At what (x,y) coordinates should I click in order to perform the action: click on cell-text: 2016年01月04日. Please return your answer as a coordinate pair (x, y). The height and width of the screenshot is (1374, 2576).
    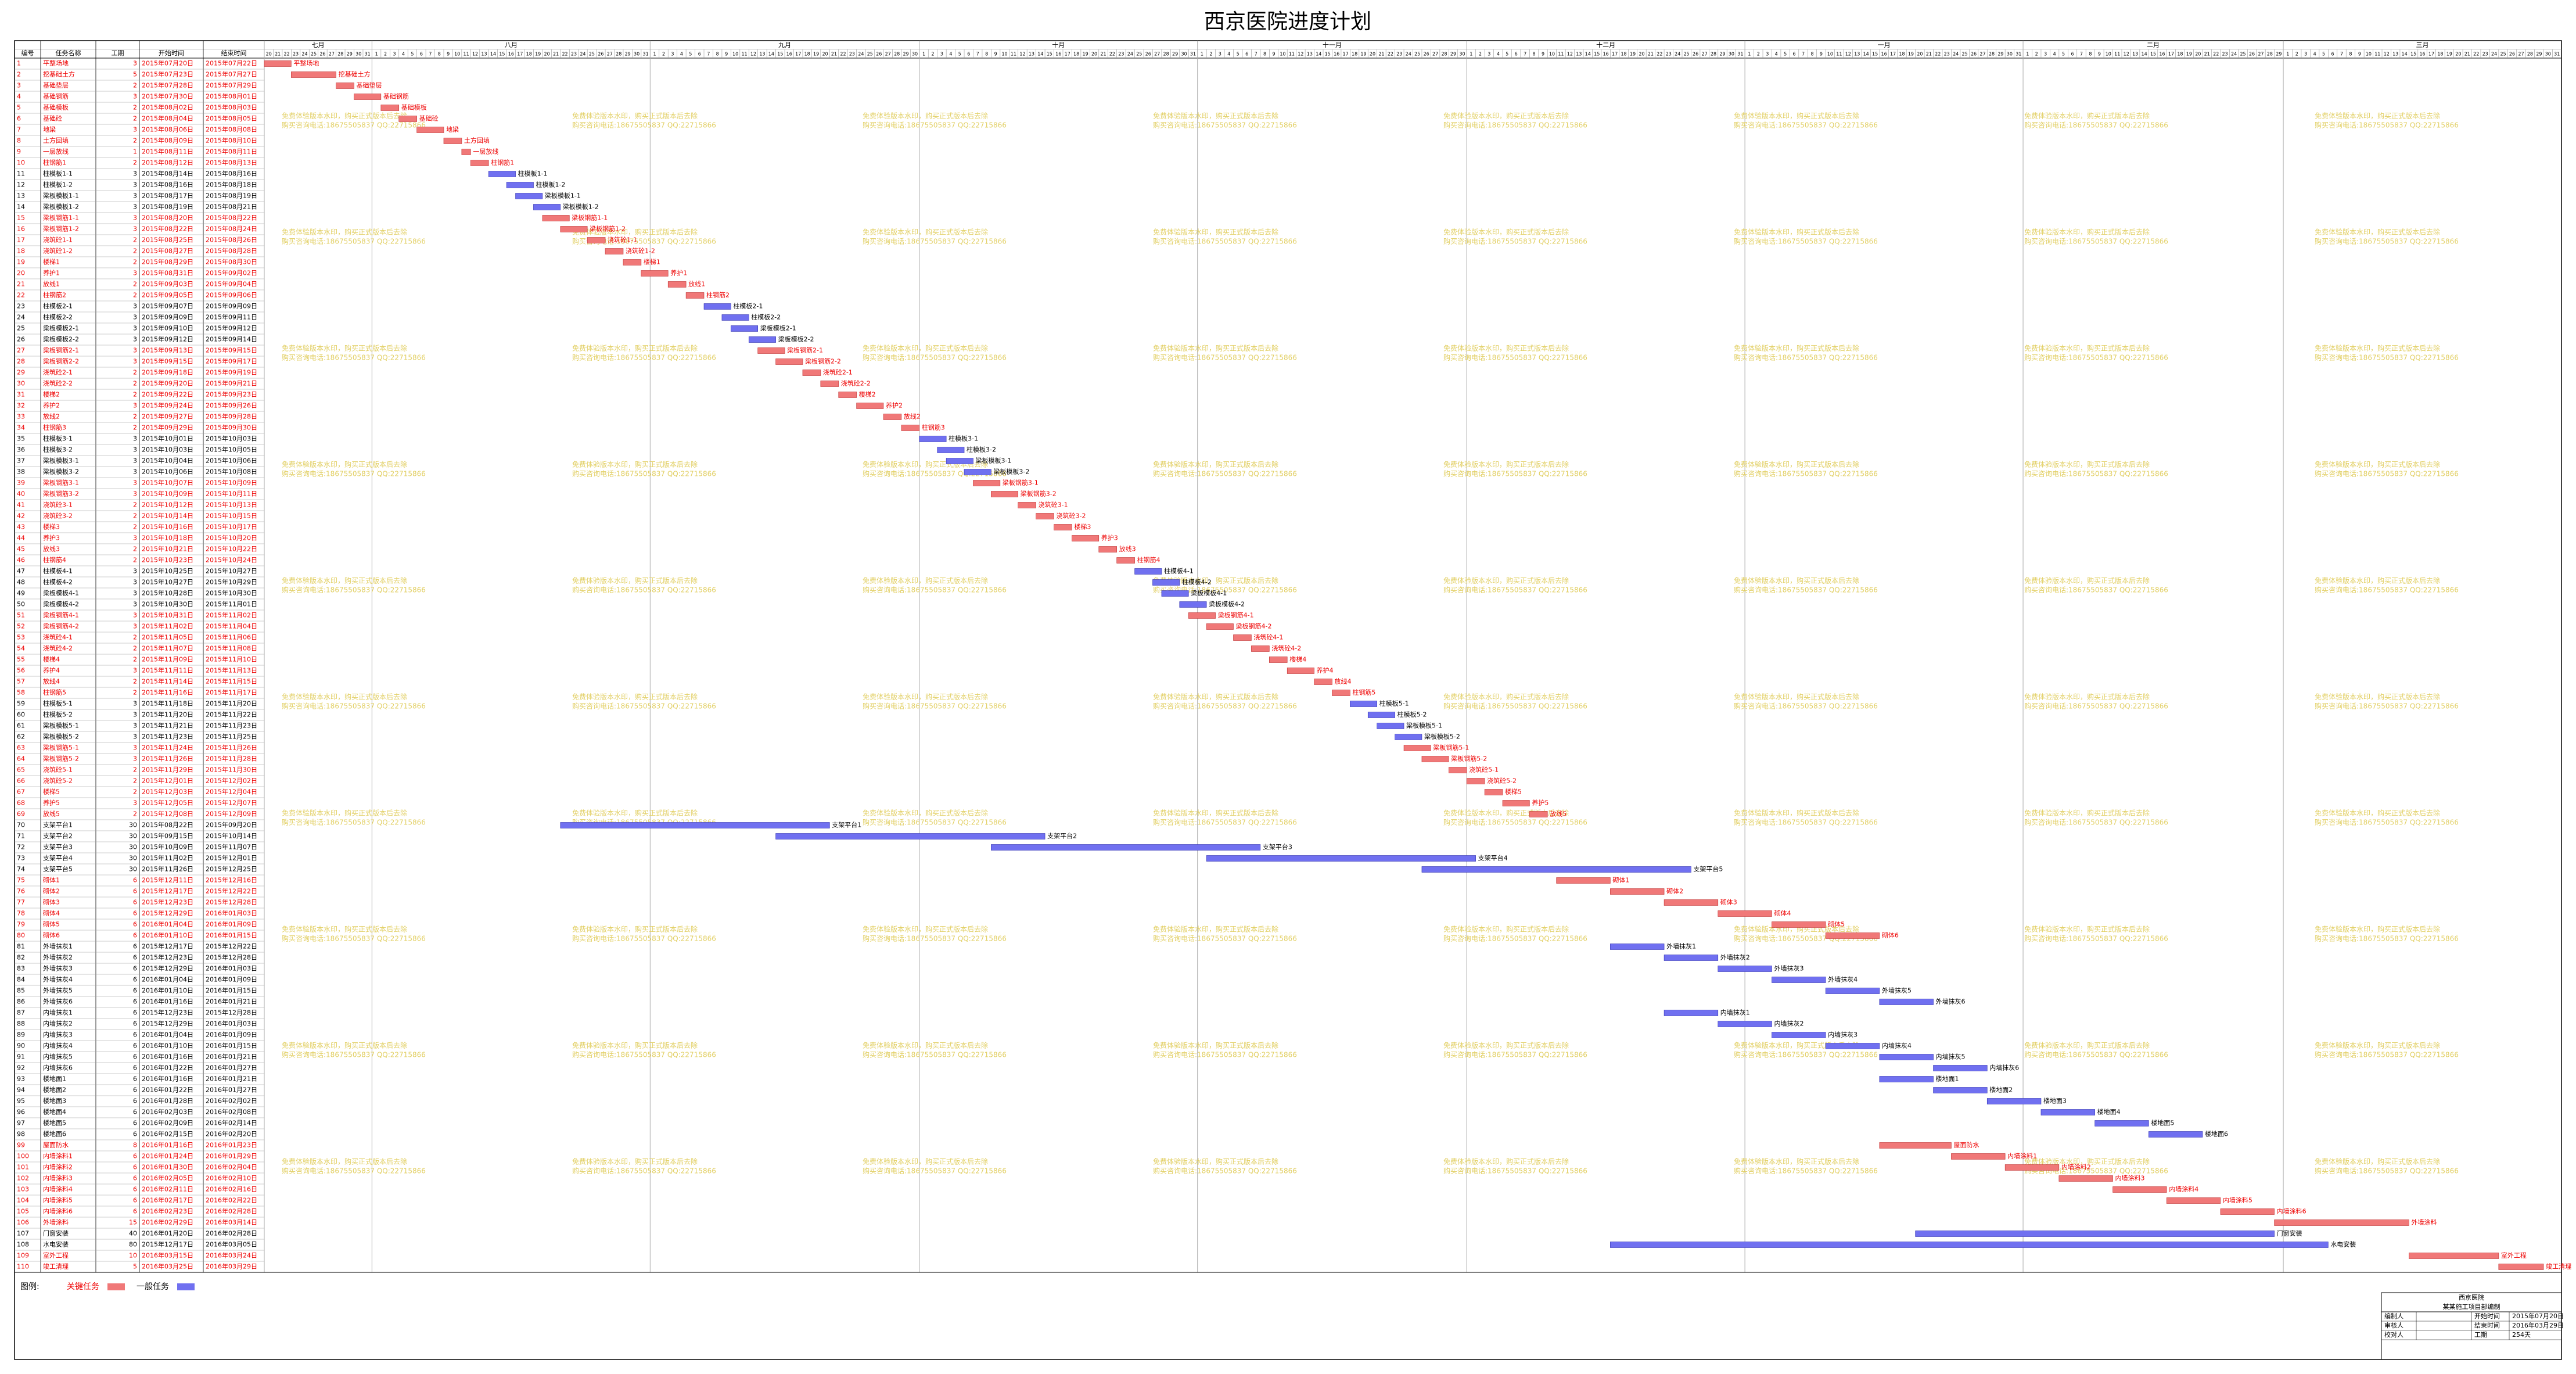
    Looking at the image, I should click on (167, 924).